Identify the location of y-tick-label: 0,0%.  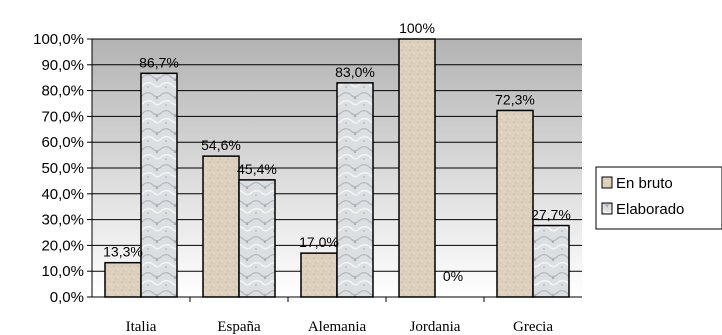
(67, 297).